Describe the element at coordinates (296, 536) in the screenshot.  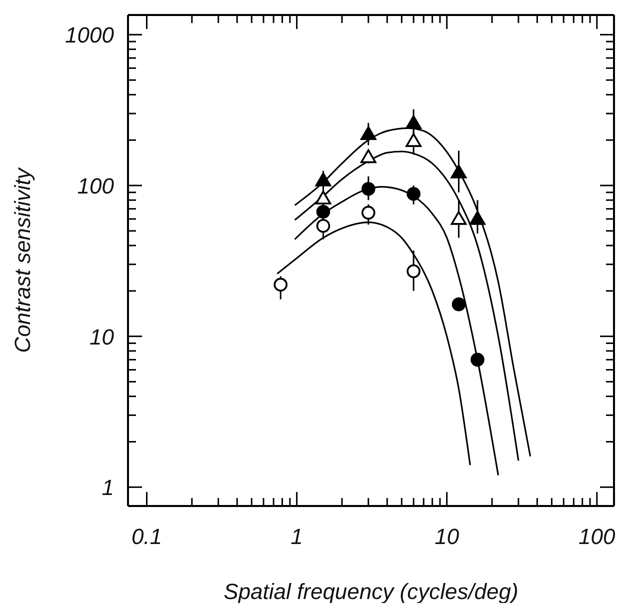
I see `x-tick-label: 1` at that location.